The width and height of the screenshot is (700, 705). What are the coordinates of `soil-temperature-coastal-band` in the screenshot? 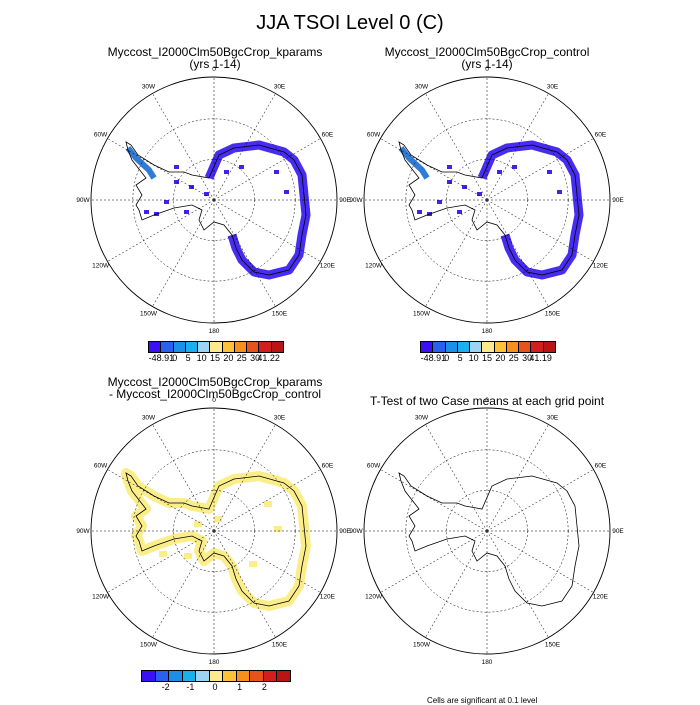 It's located at (257, 210).